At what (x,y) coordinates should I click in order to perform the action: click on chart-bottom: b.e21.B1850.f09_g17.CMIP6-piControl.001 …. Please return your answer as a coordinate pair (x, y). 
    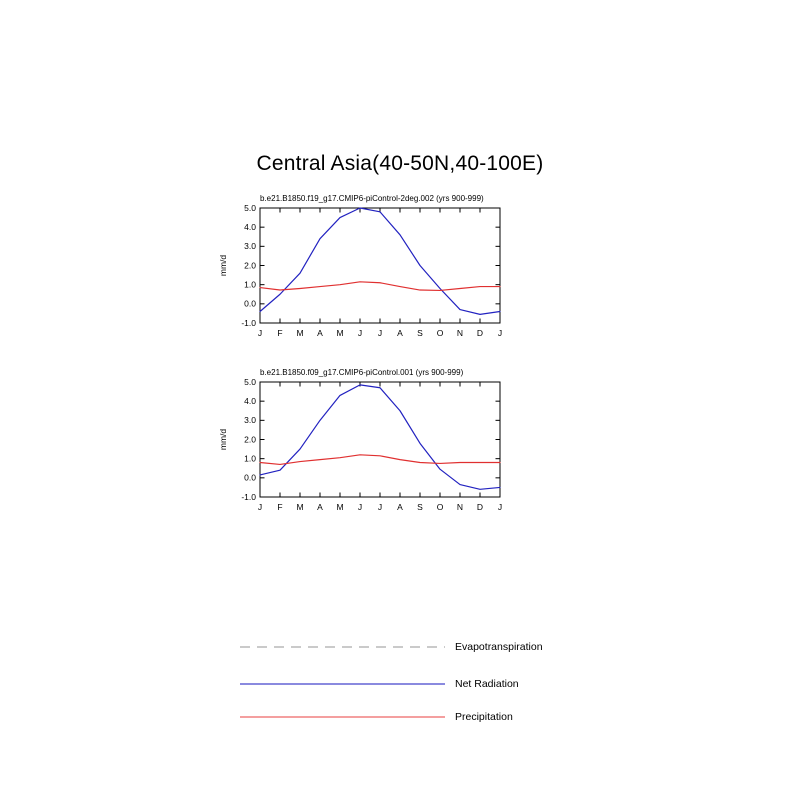
    Looking at the image, I should click on (375, 440).